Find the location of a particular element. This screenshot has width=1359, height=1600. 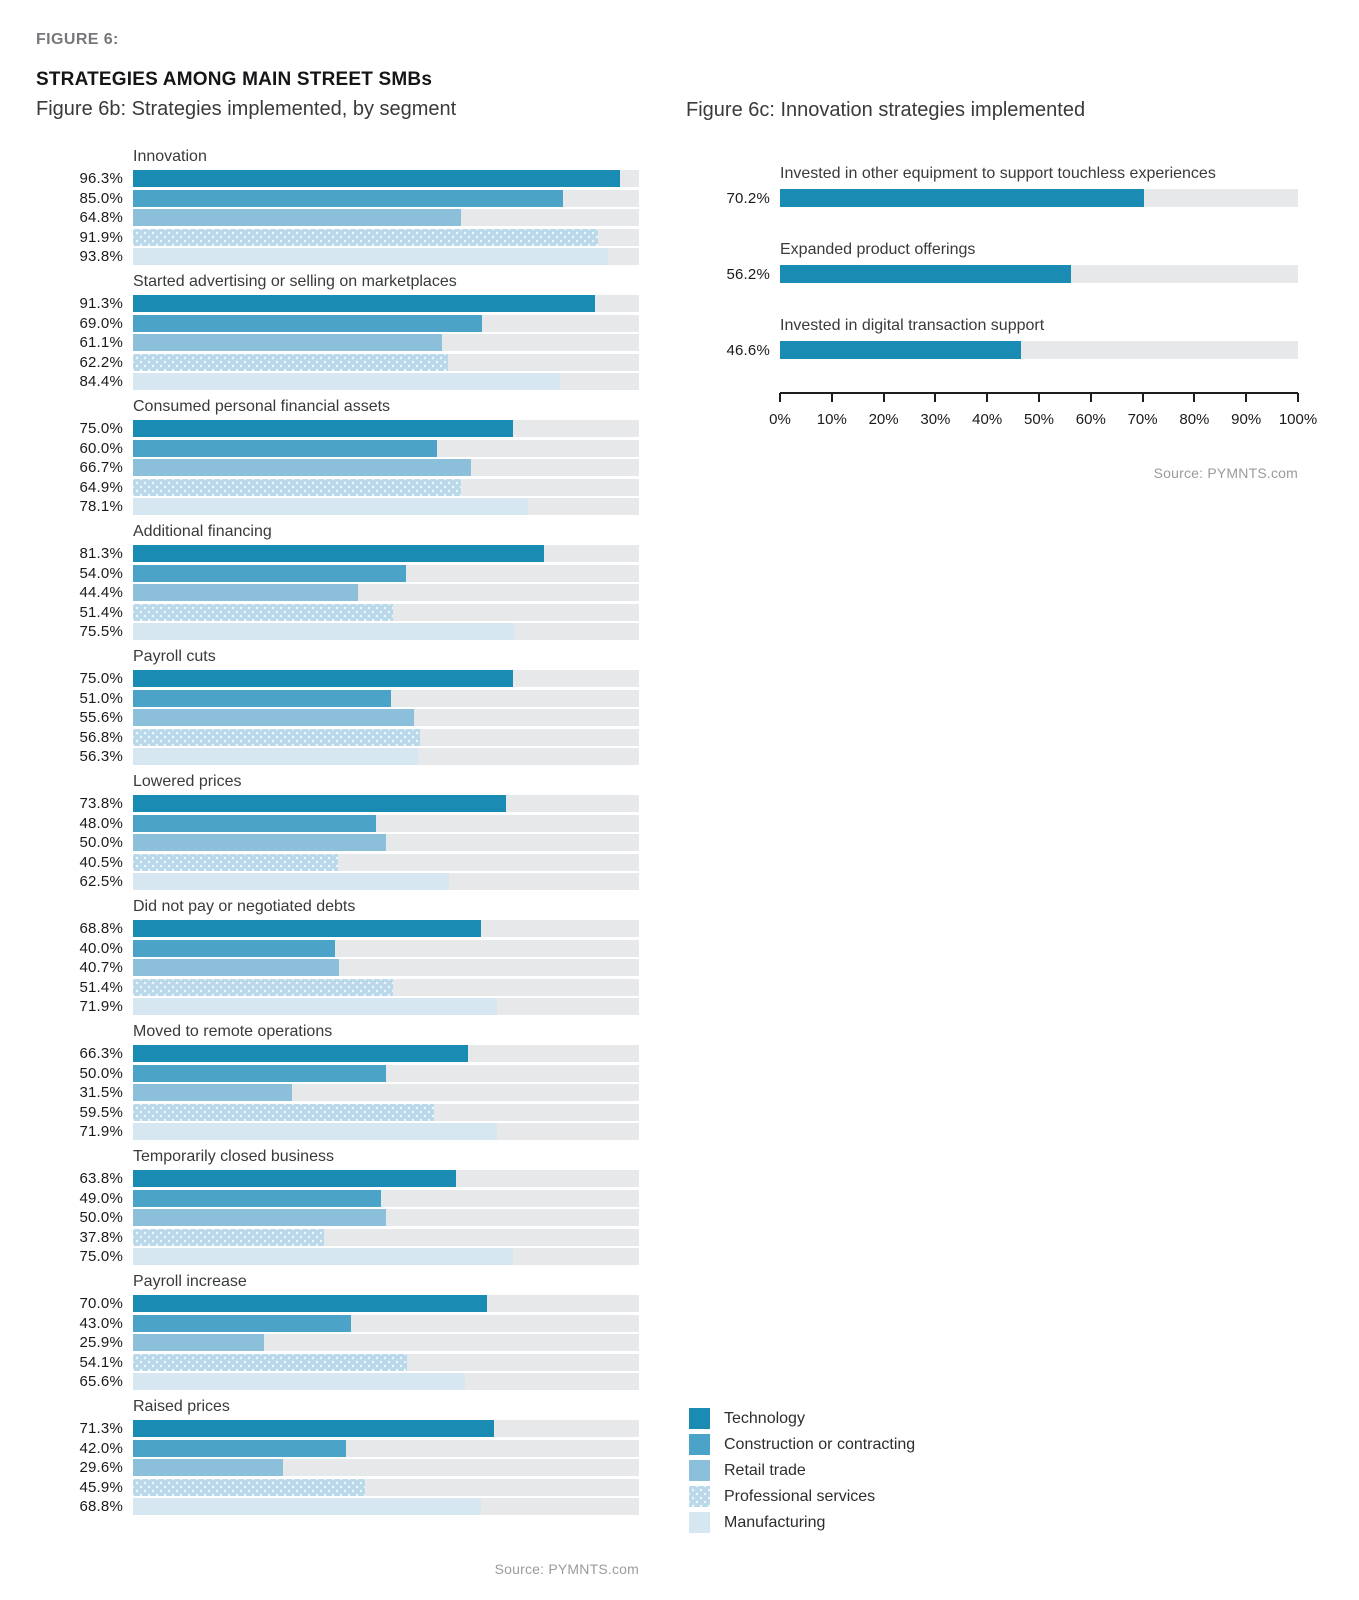

bar-row: 61.1% is located at coordinates (337, 342).